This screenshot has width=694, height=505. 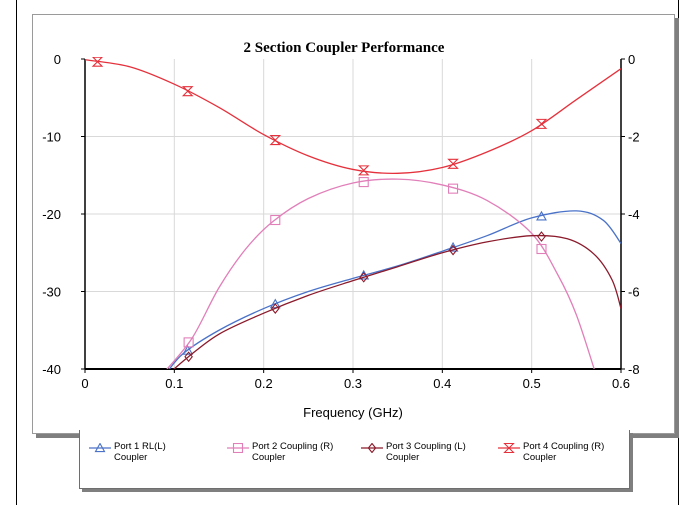 What do you see at coordinates (634, 137) in the screenshot?
I see `y-right-tick-label: -2` at bounding box center [634, 137].